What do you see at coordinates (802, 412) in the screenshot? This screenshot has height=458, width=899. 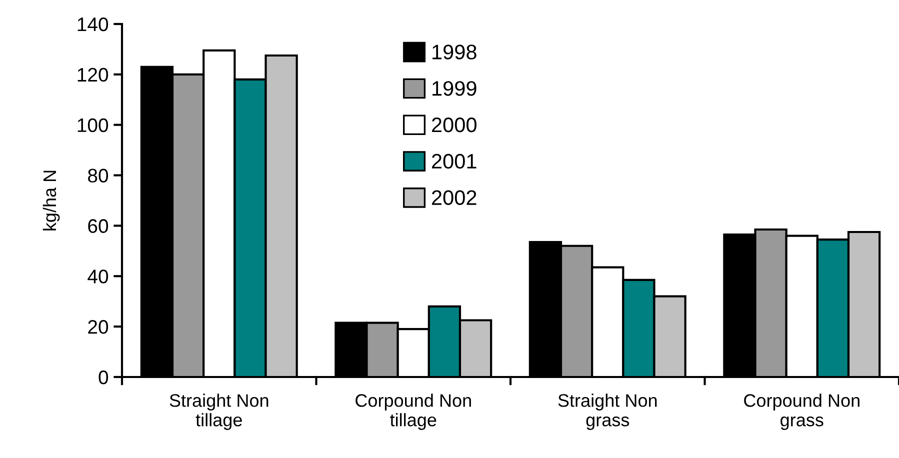 I see `x-tick-label: Corpound Non grass` at bounding box center [802, 412].